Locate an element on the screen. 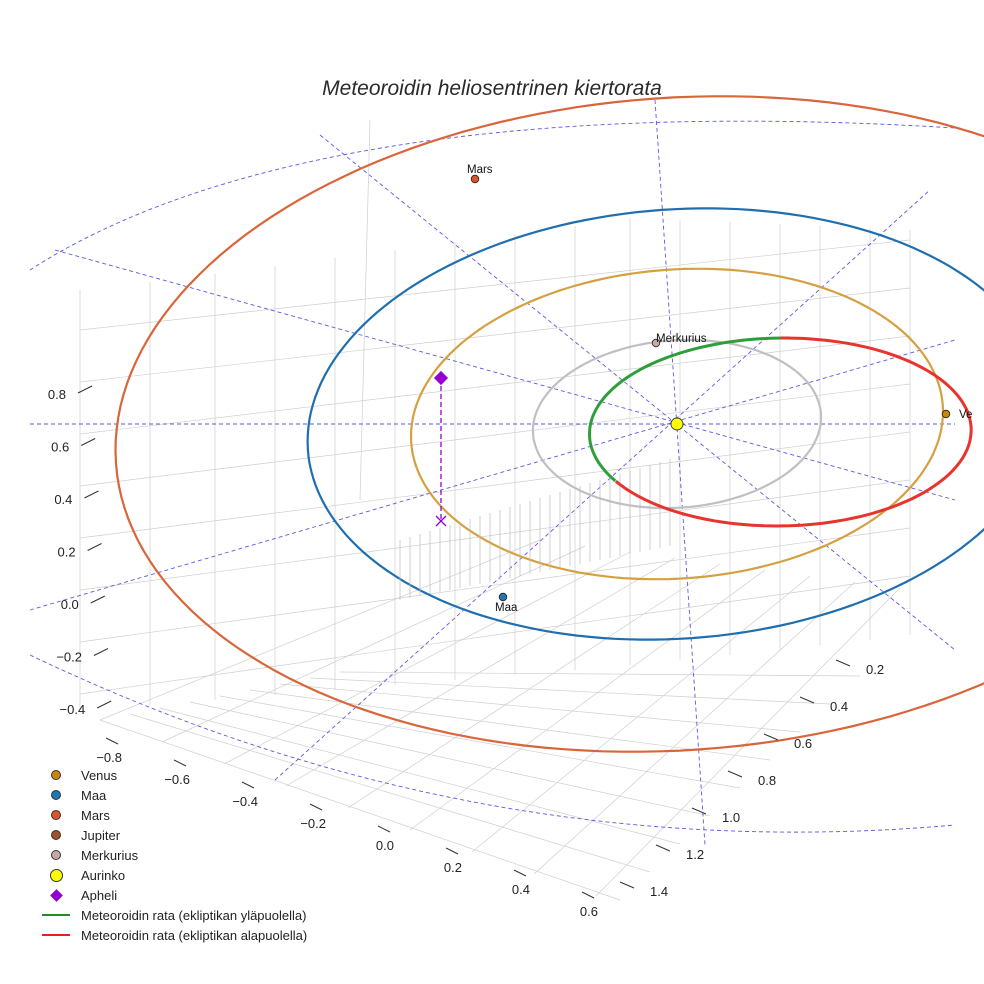 The height and width of the screenshot is (984, 984). legend-item: Aurinko is located at coordinates (173, 875).